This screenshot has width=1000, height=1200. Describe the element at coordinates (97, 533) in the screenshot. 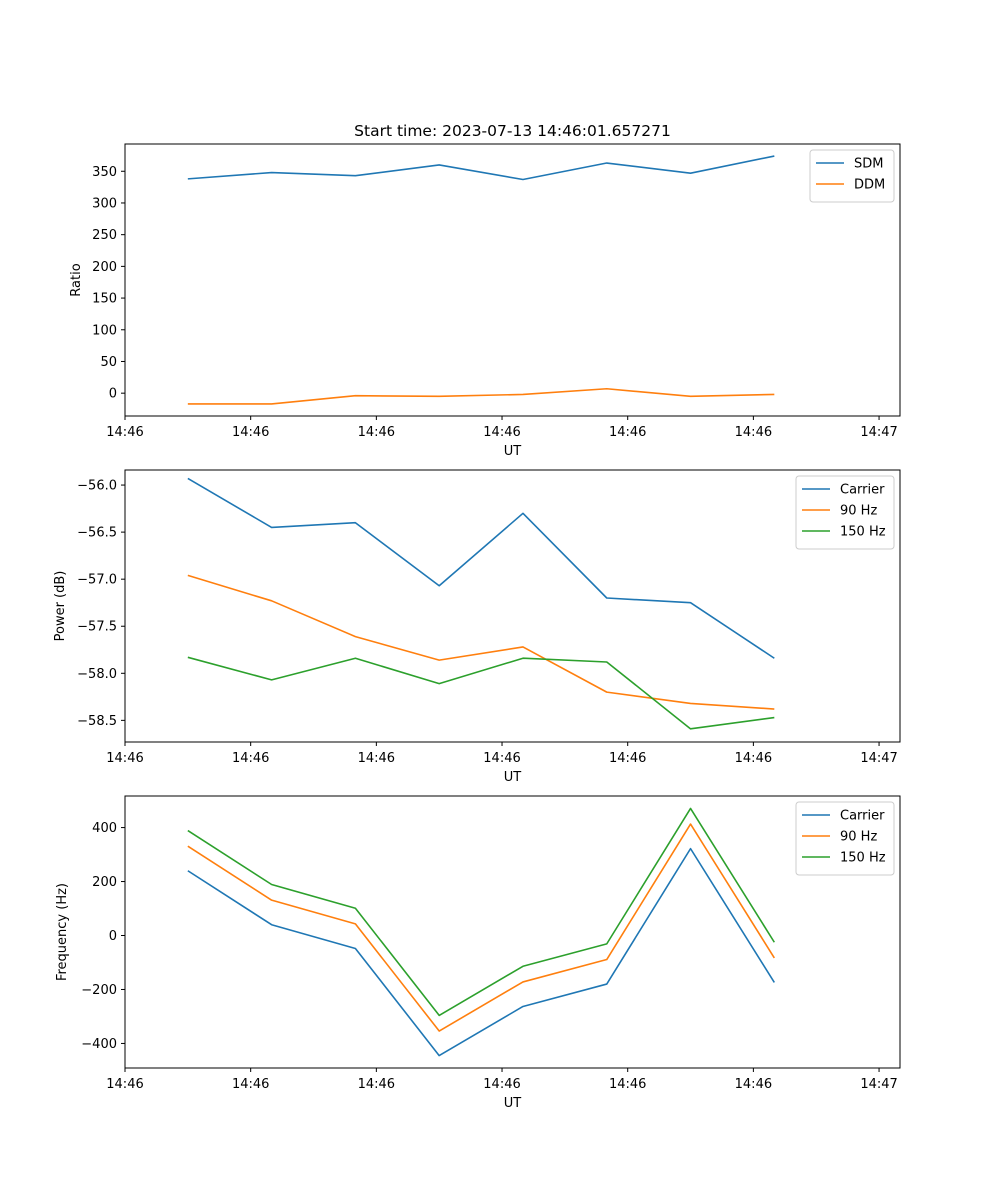

I see `y-tick-label: −56.5` at that location.